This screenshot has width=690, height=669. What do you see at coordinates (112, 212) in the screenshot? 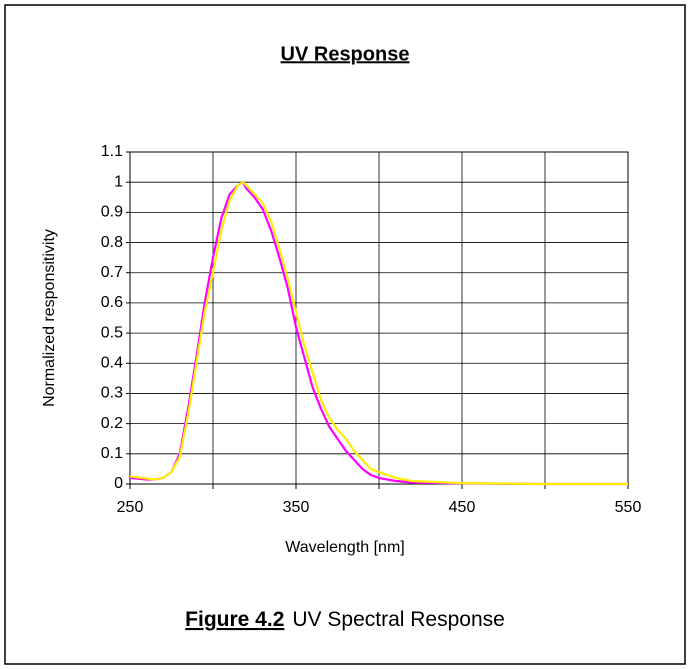
I see `y-tick-label: 0.9` at bounding box center [112, 212].